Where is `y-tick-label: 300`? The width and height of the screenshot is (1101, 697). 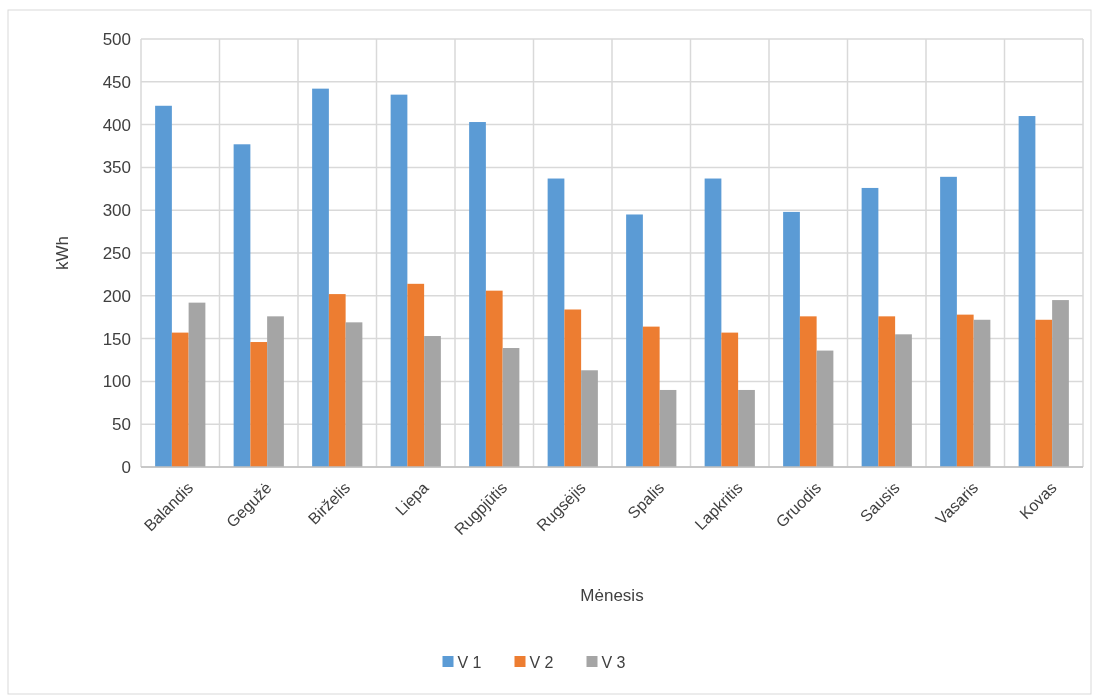
y-tick-label: 300 is located at coordinates (116, 211).